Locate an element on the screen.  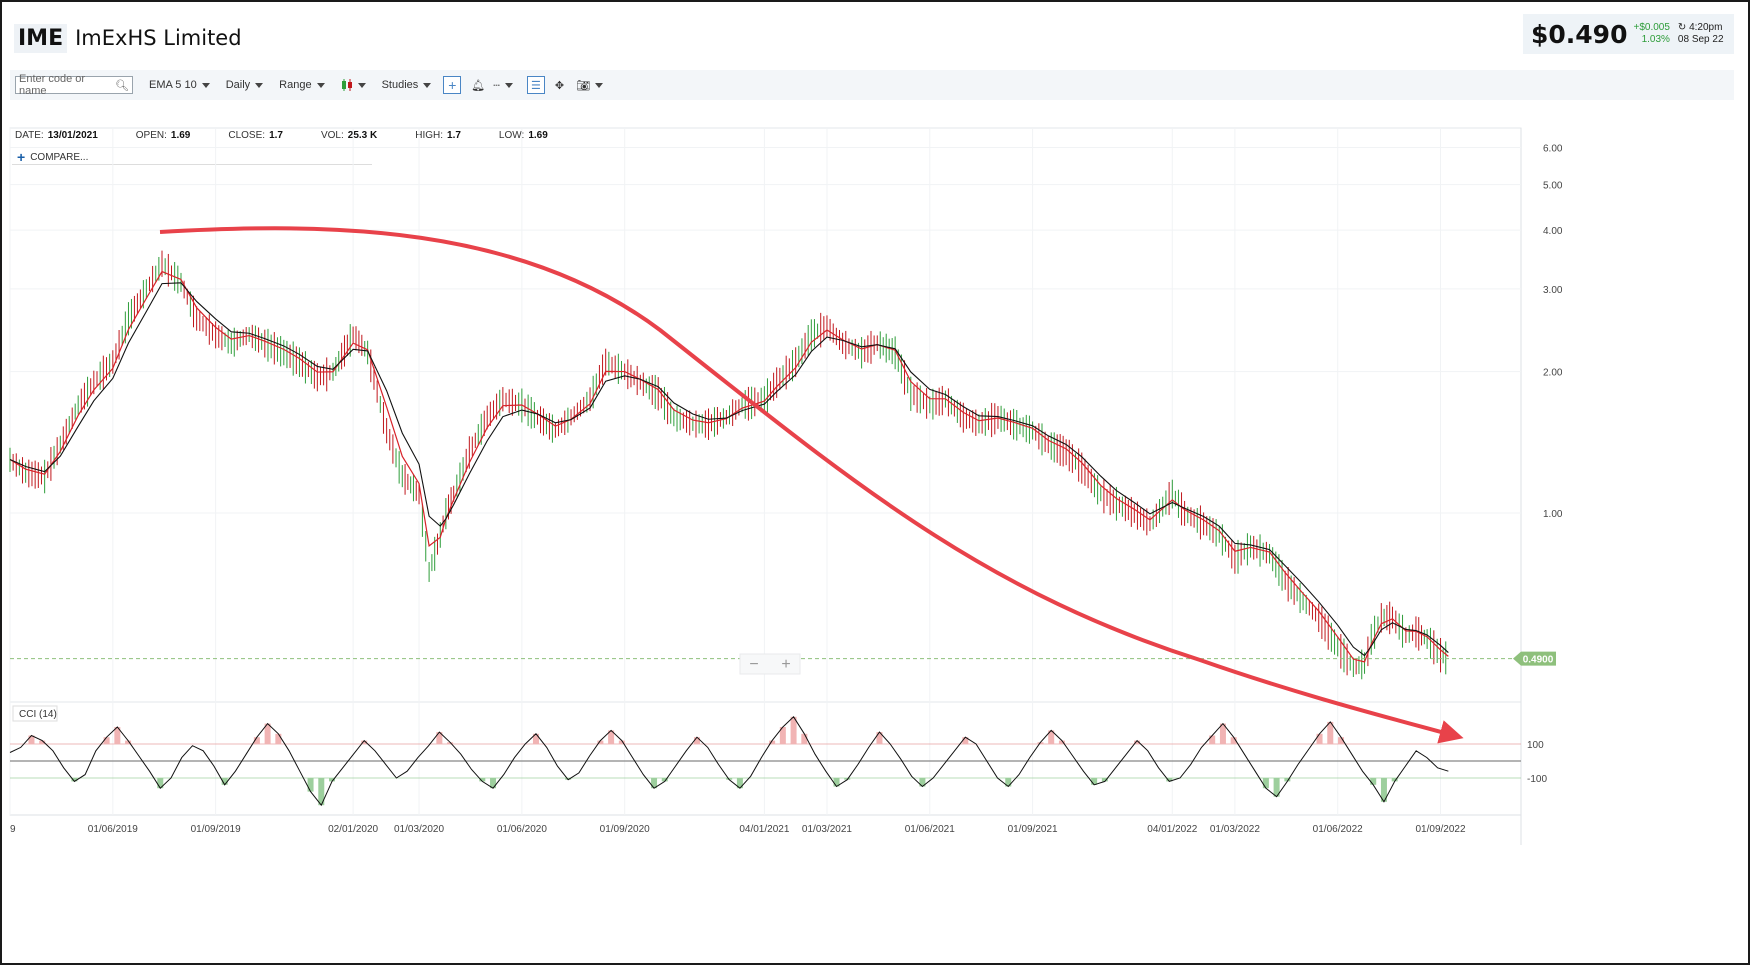
interval-dropdown: Daily is located at coordinates (244, 85).